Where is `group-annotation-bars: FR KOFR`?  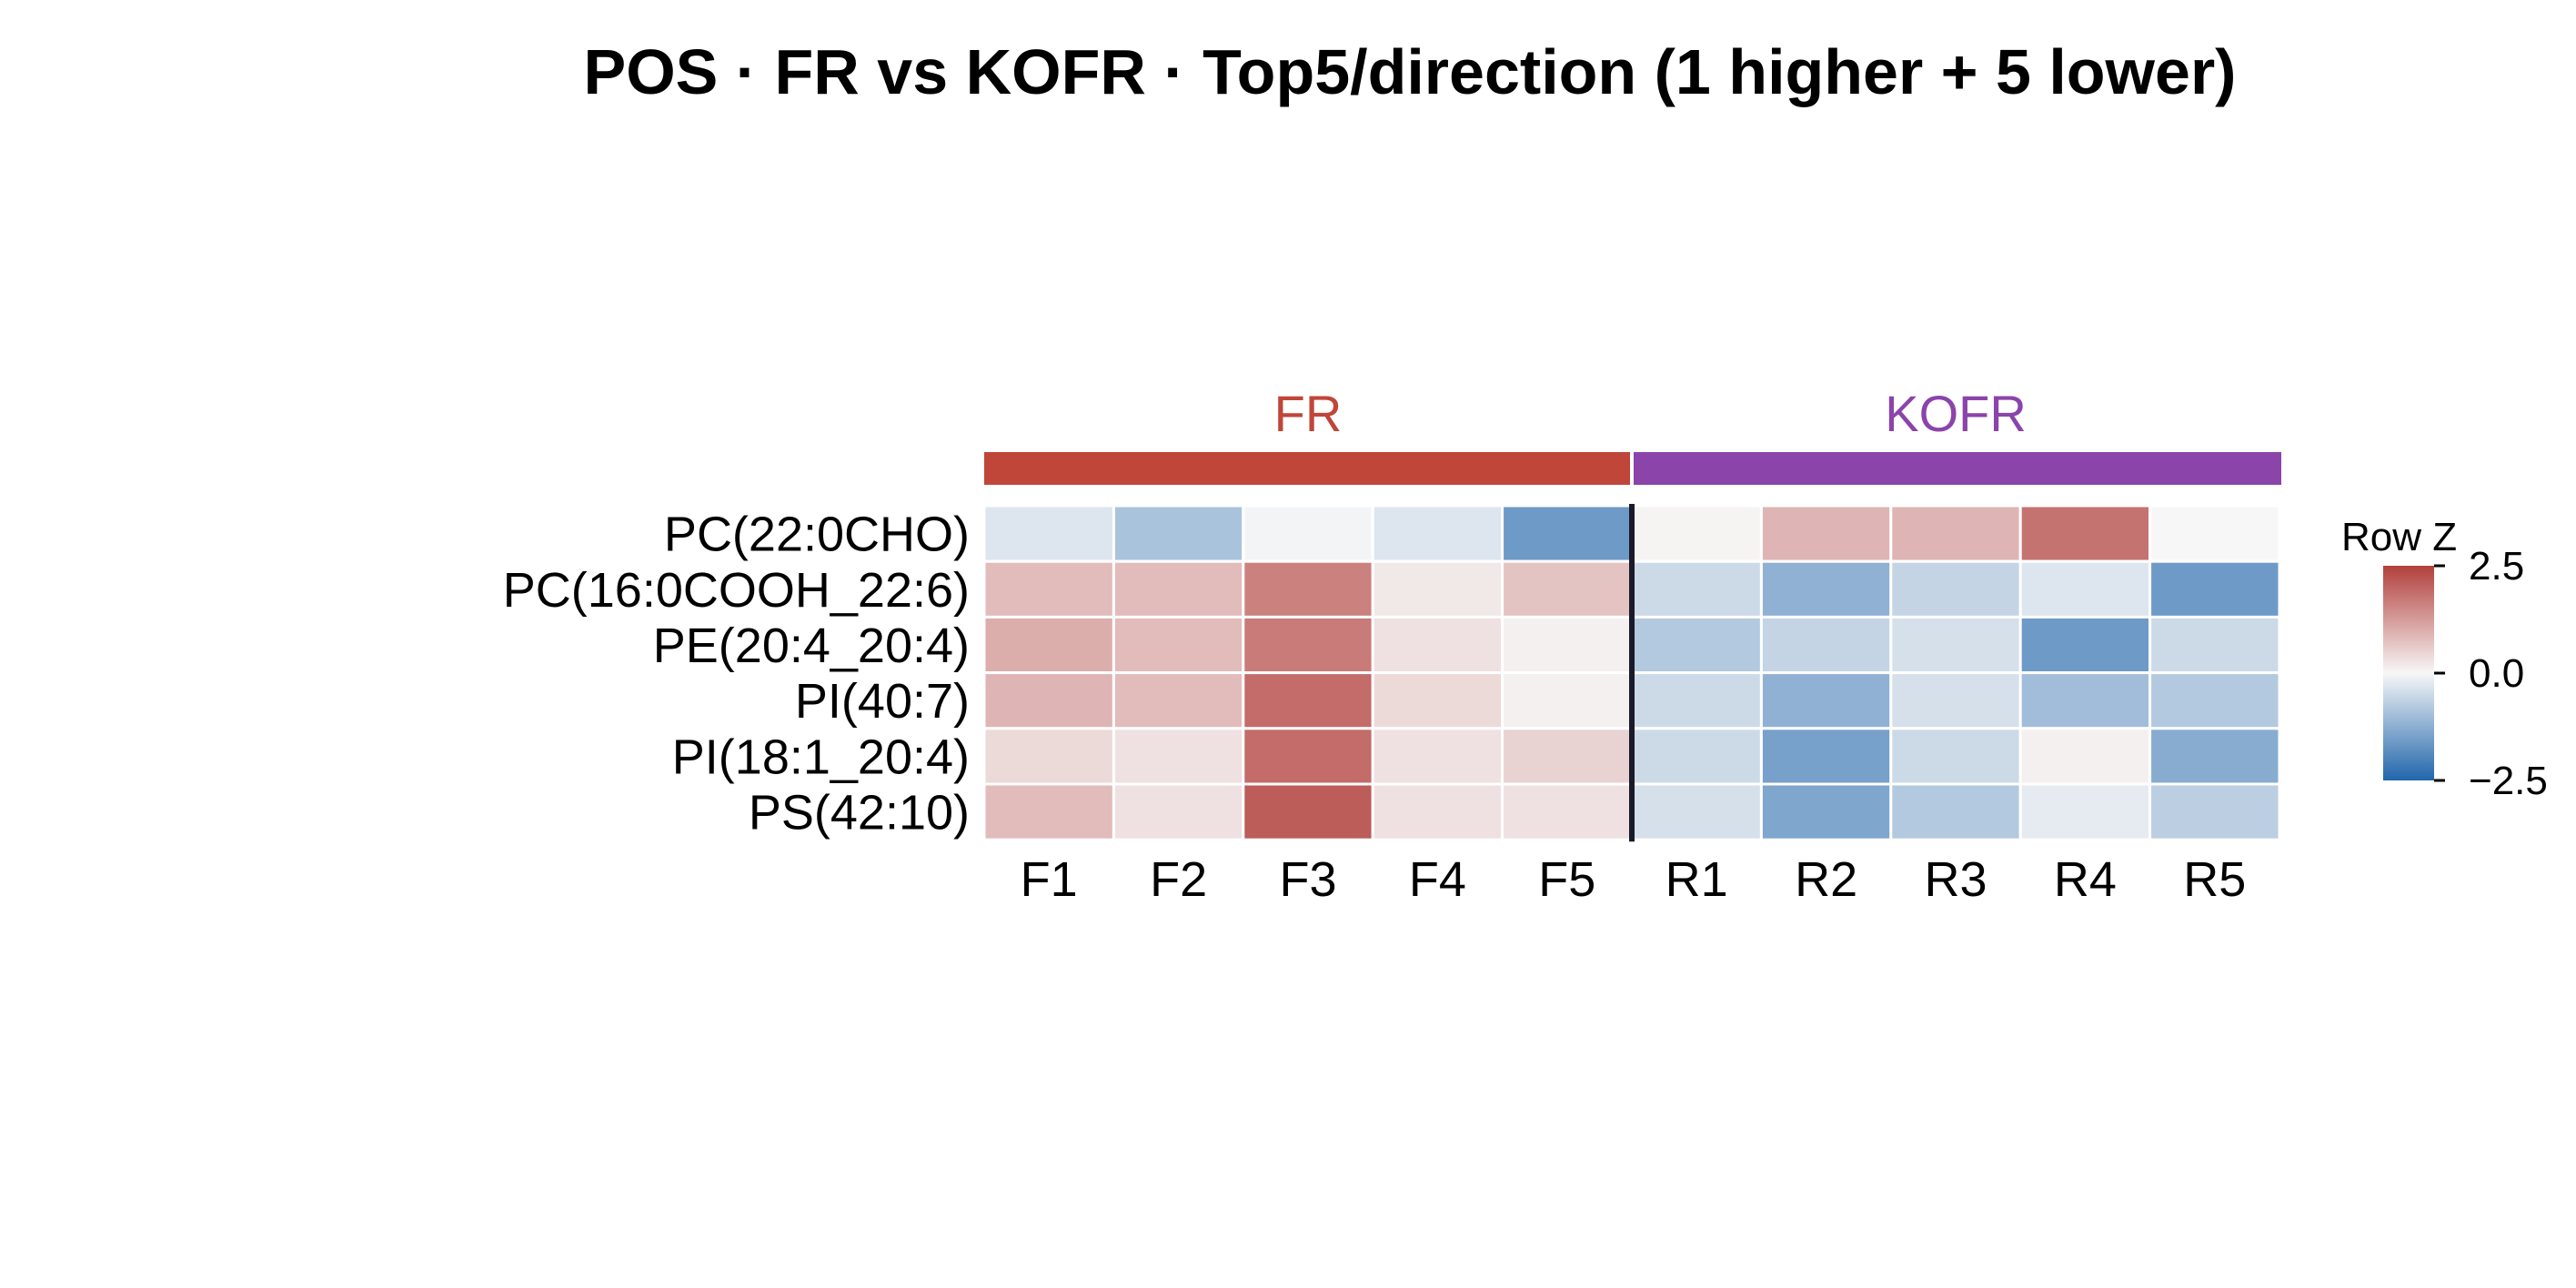
group-annotation-bars: FR KOFR is located at coordinates (1632, 435).